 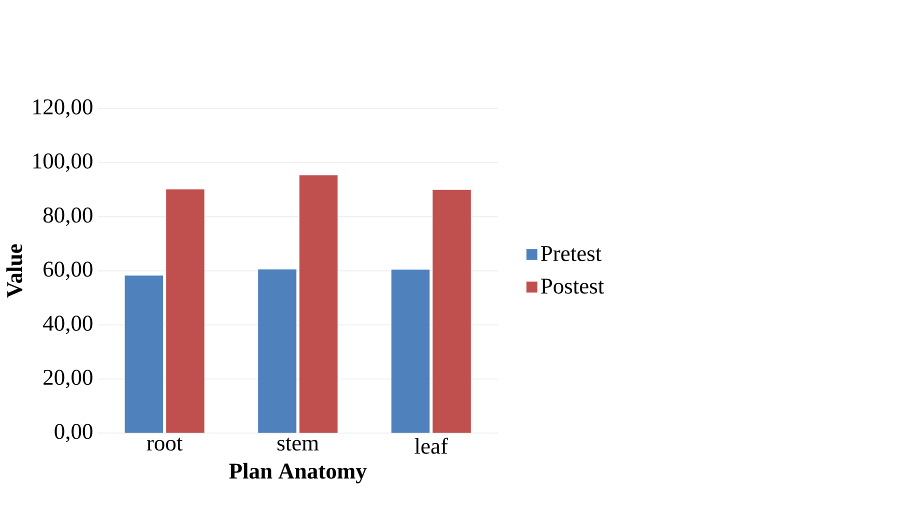 What do you see at coordinates (298, 444) in the screenshot?
I see `x-tick-label: stem` at bounding box center [298, 444].